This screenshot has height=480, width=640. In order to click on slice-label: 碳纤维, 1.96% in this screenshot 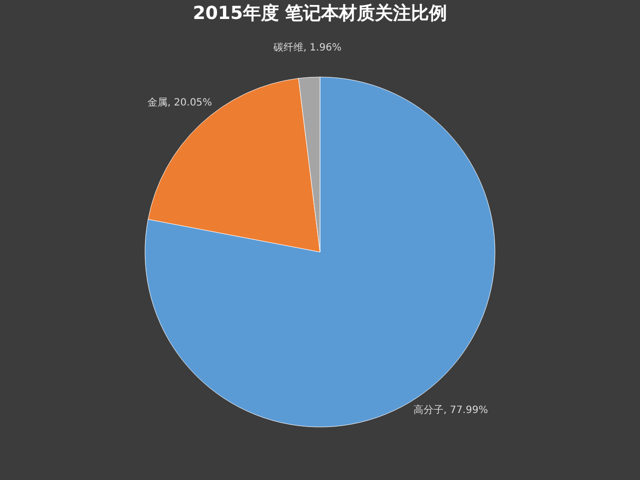, I will do `click(307, 47)`.